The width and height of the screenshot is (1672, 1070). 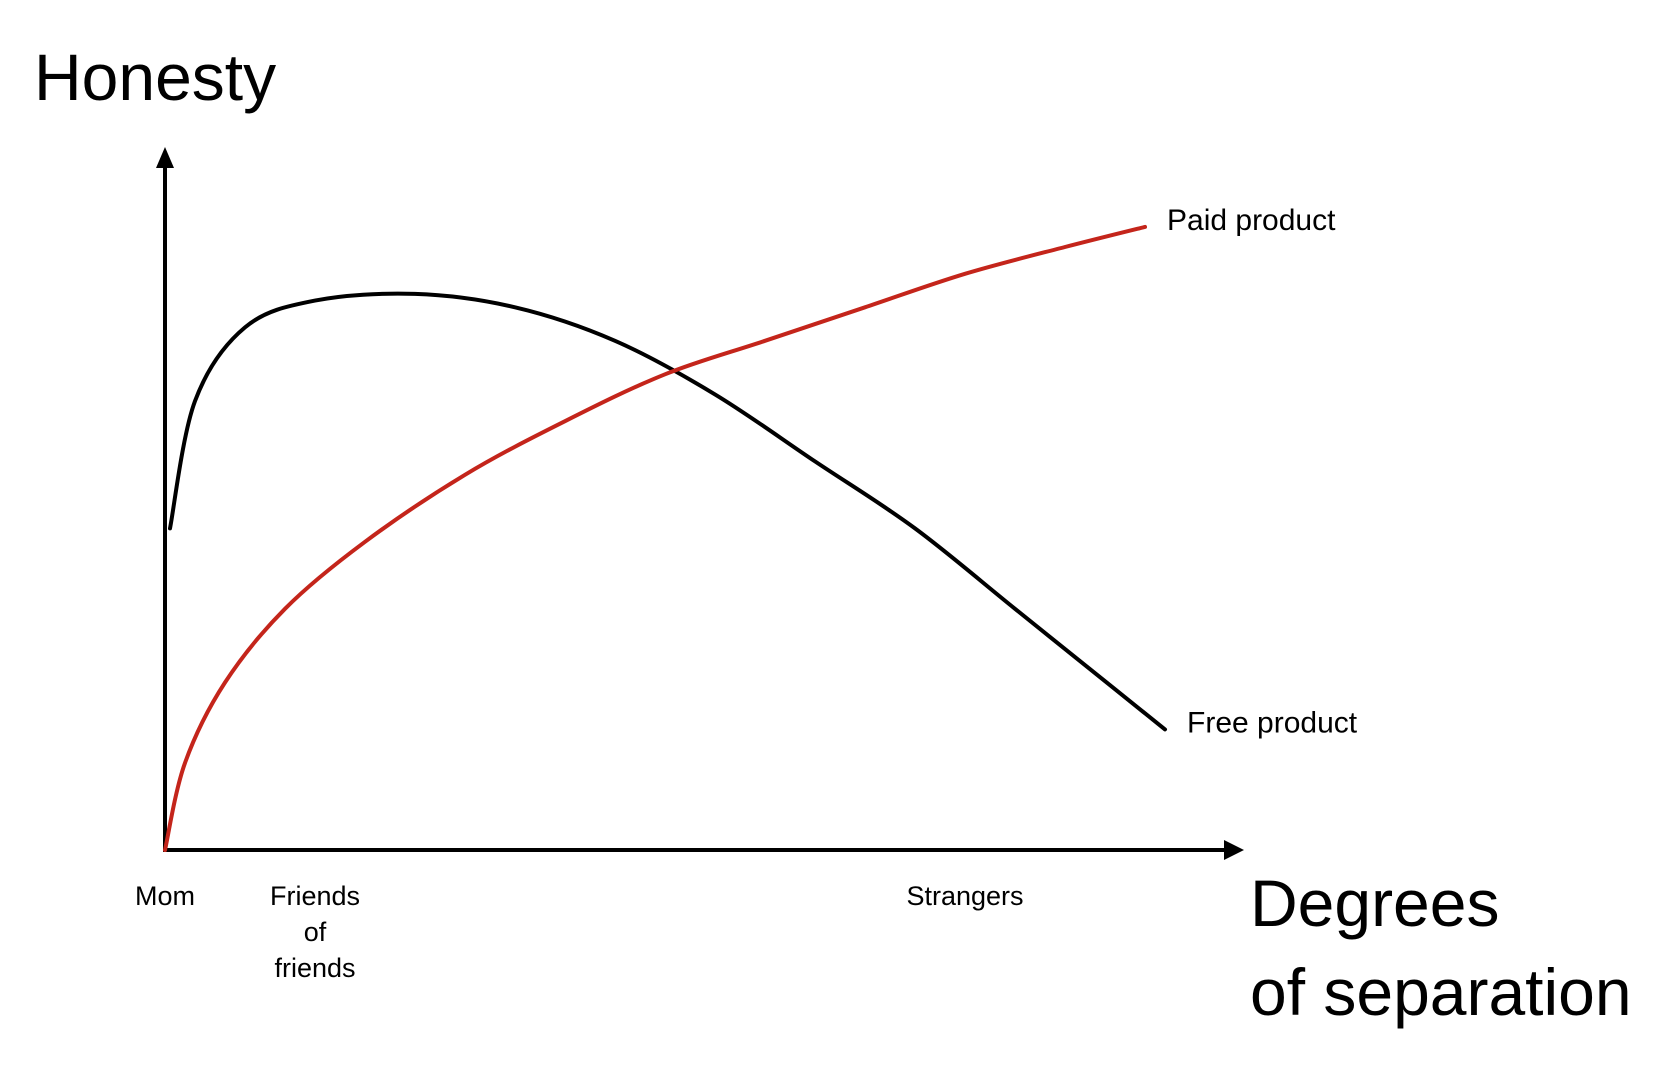 What do you see at coordinates (1251, 220) in the screenshot?
I see `paid-product-label: Paid product` at bounding box center [1251, 220].